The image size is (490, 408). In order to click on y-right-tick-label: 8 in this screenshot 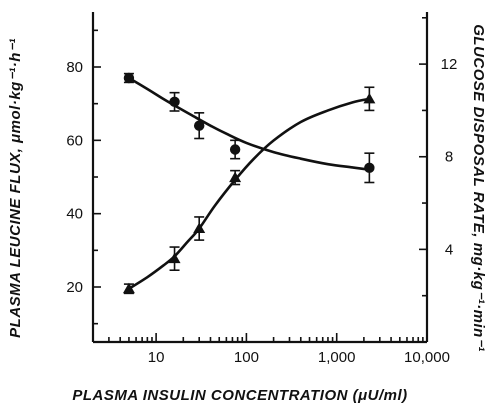, I will do `click(449, 157)`.